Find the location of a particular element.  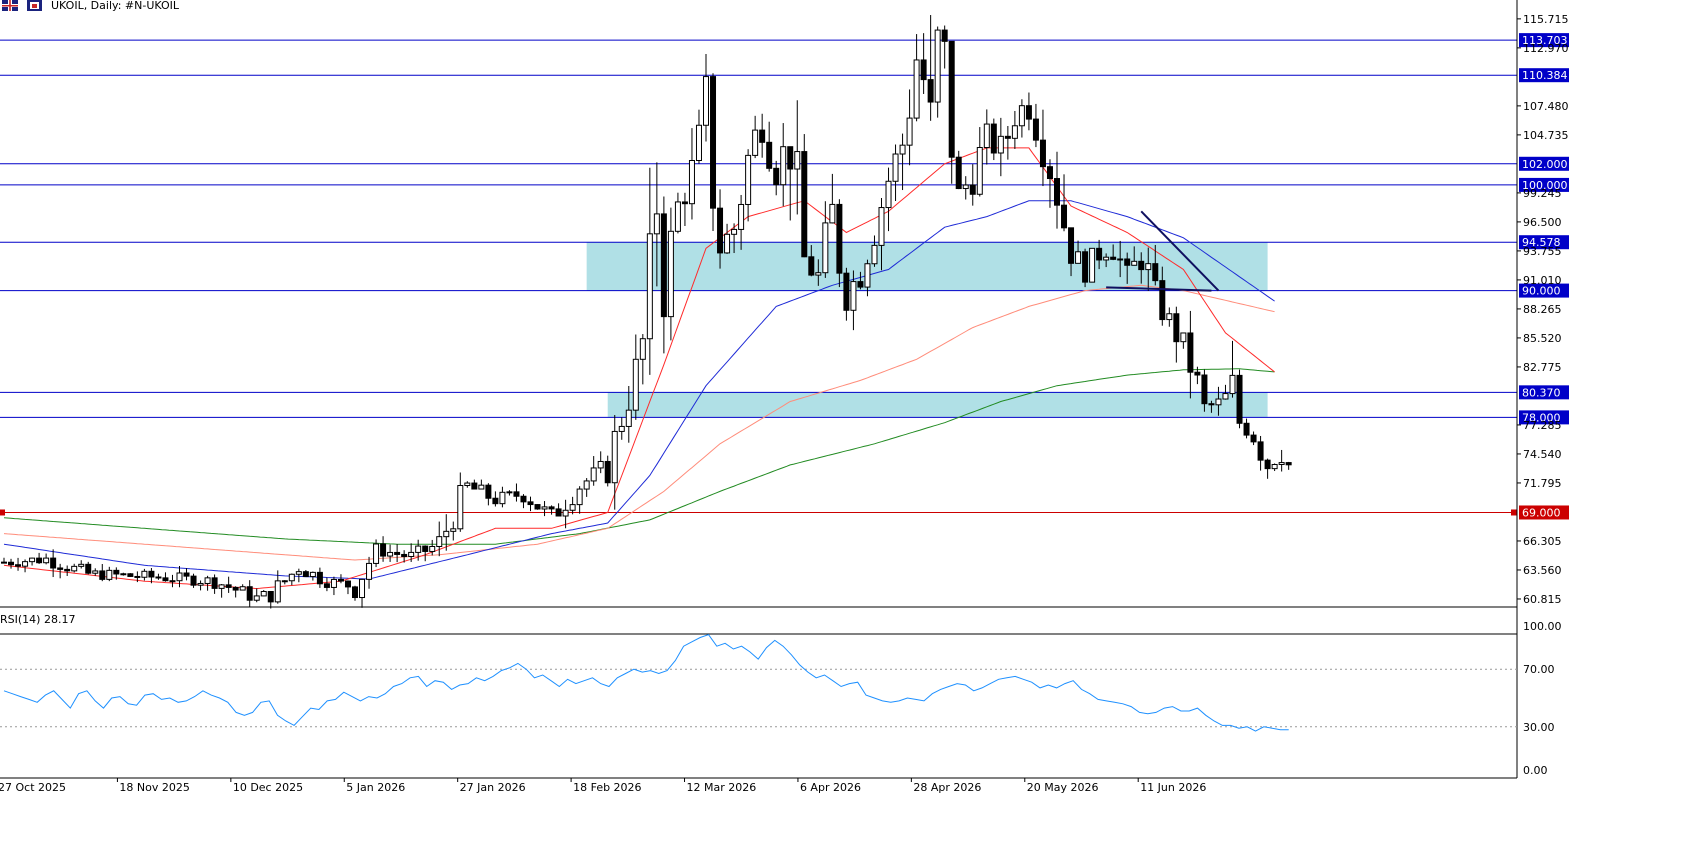

price-tick-label: 85.520 is located at coordinates (1542, 338).